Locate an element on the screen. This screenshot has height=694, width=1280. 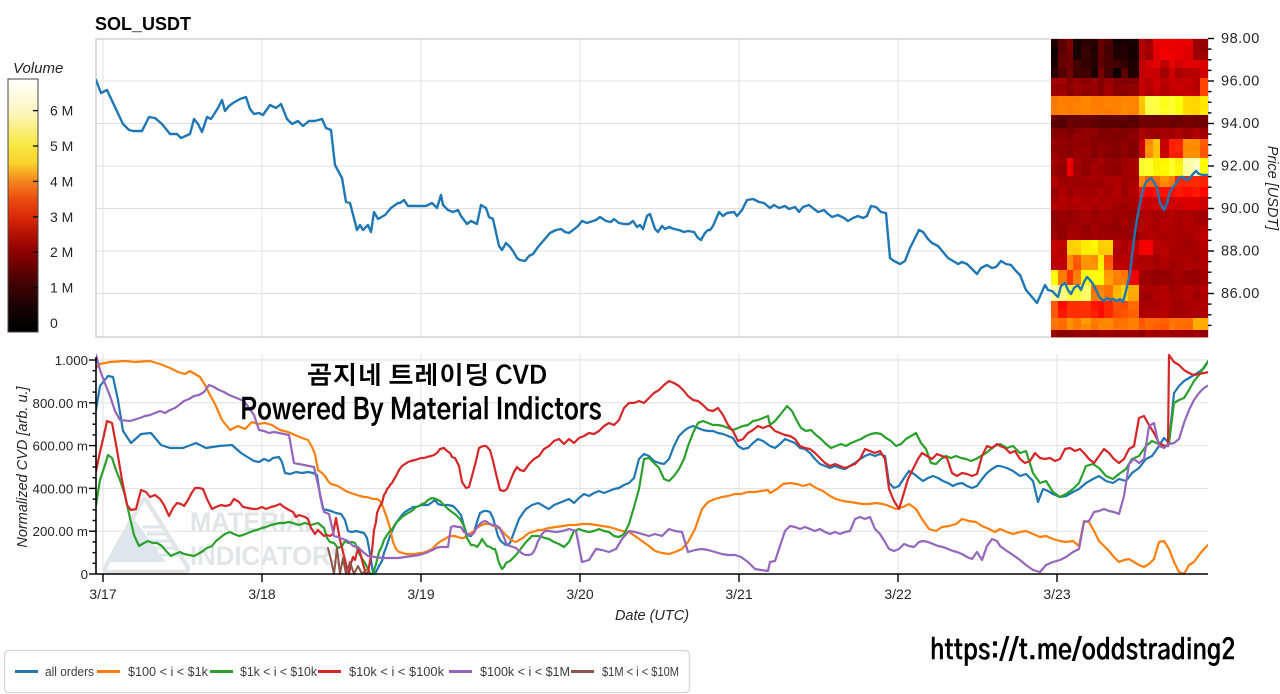
svg-text: SOL_USDT is located at coordinates (143, 24).